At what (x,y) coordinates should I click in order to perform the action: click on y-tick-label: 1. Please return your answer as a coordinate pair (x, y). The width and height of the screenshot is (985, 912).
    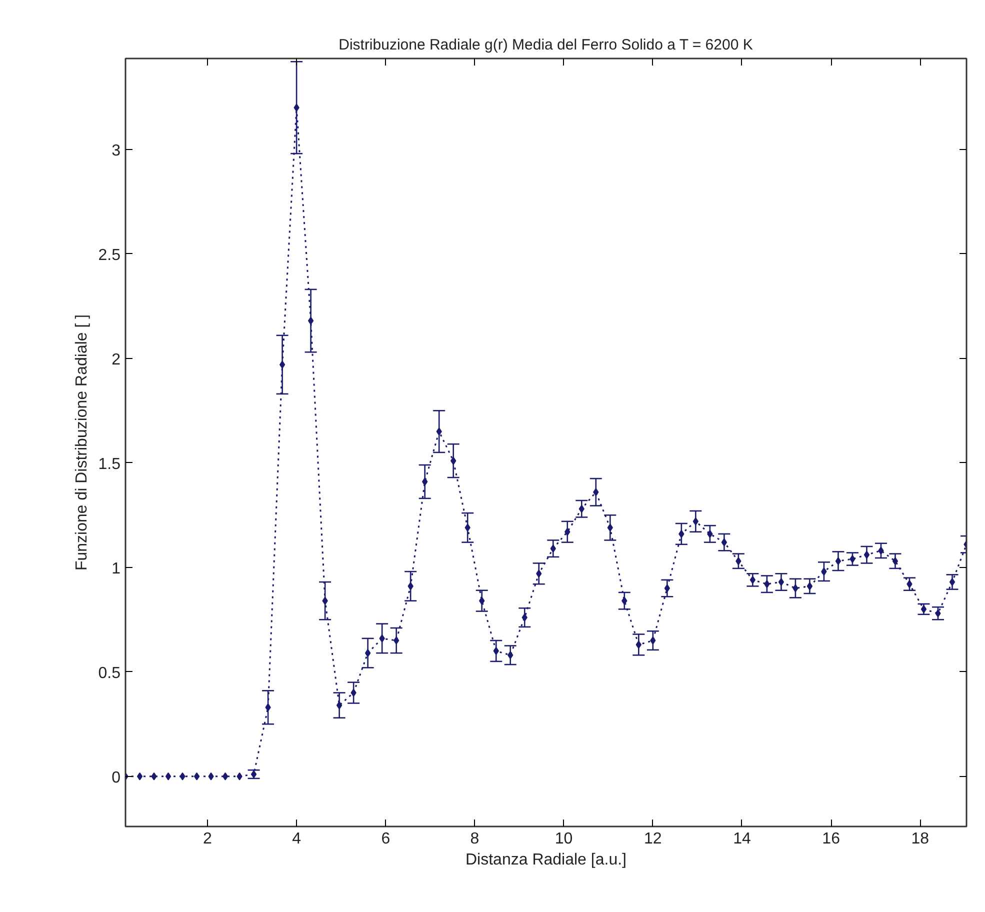
    Looking at the image, I should click on (116, 569).